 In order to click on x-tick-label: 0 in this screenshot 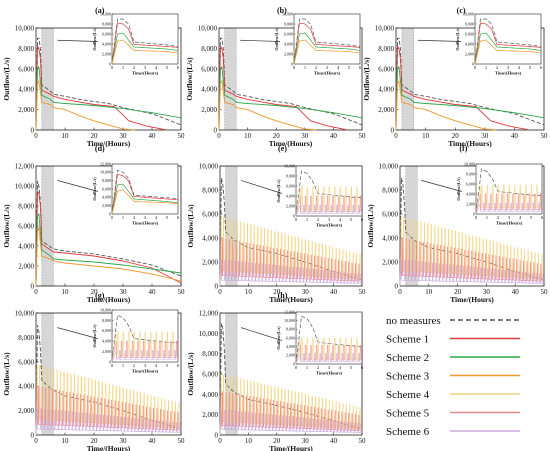, I will do `click(220, 441)`.